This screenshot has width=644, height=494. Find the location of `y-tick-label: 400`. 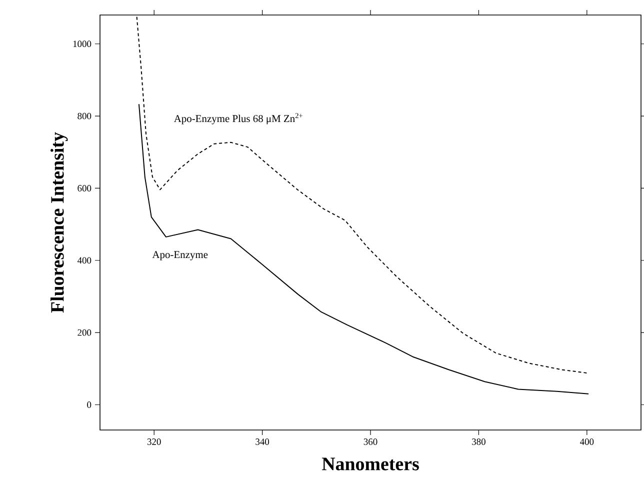

y-tick-label: 400 is located at coordinates (84, 260).